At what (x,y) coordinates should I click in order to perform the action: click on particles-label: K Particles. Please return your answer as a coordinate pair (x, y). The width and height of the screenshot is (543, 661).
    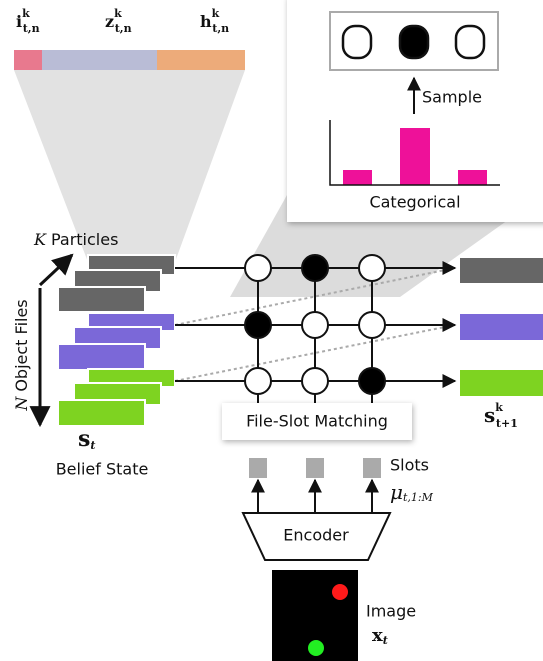
    Looking at the image, I should click on (75, 239).